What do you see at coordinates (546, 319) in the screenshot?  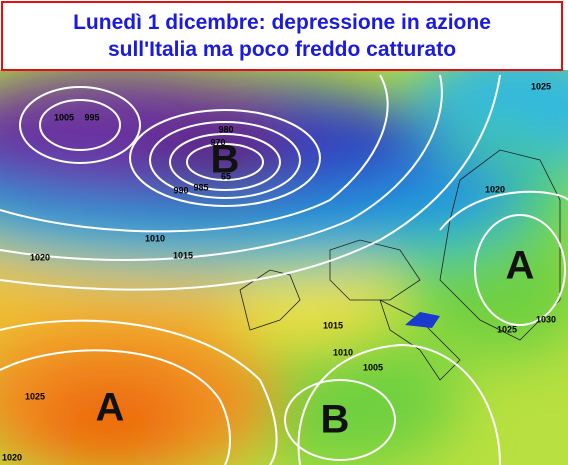 I see `isobar-label: 1030` at bounding box center [546, 319].